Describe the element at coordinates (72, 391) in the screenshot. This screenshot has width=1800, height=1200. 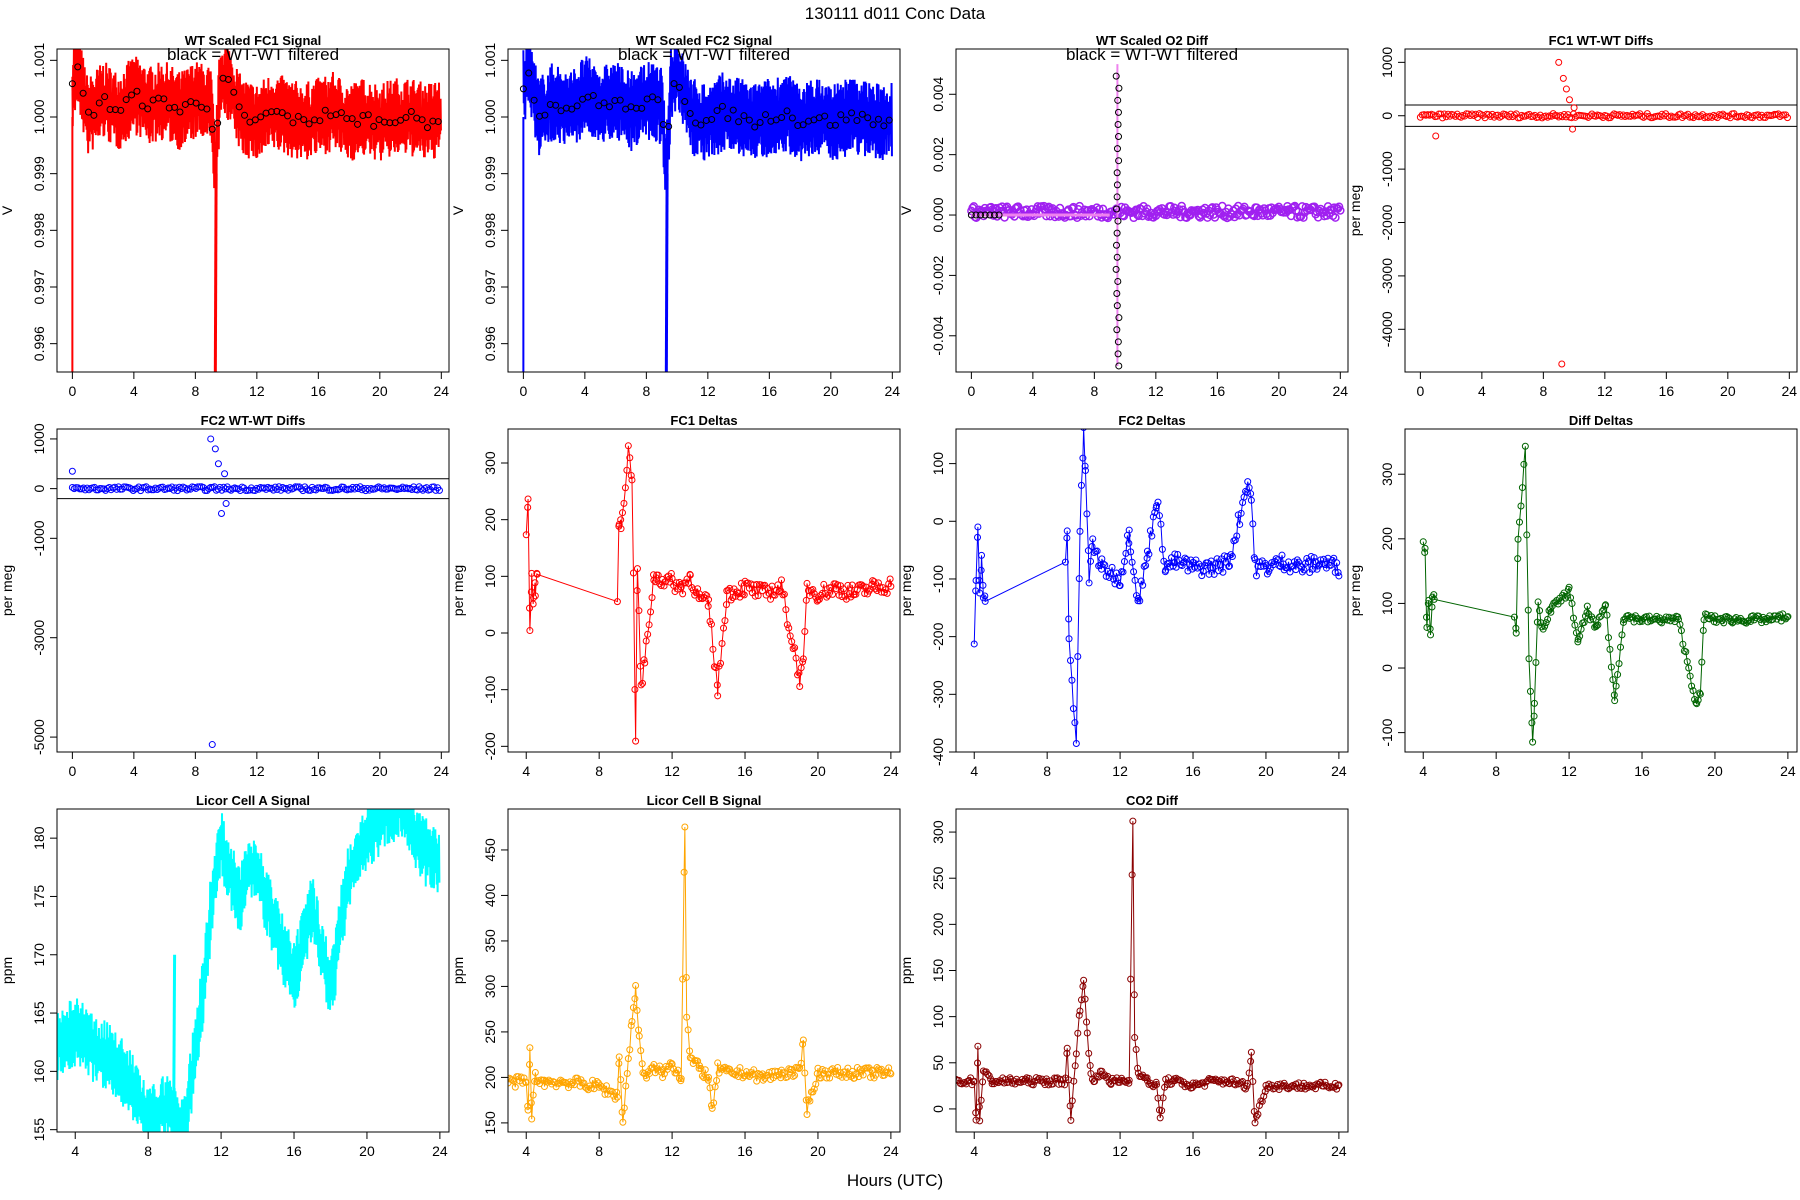
I see `x-tick-label: 0` at that location.